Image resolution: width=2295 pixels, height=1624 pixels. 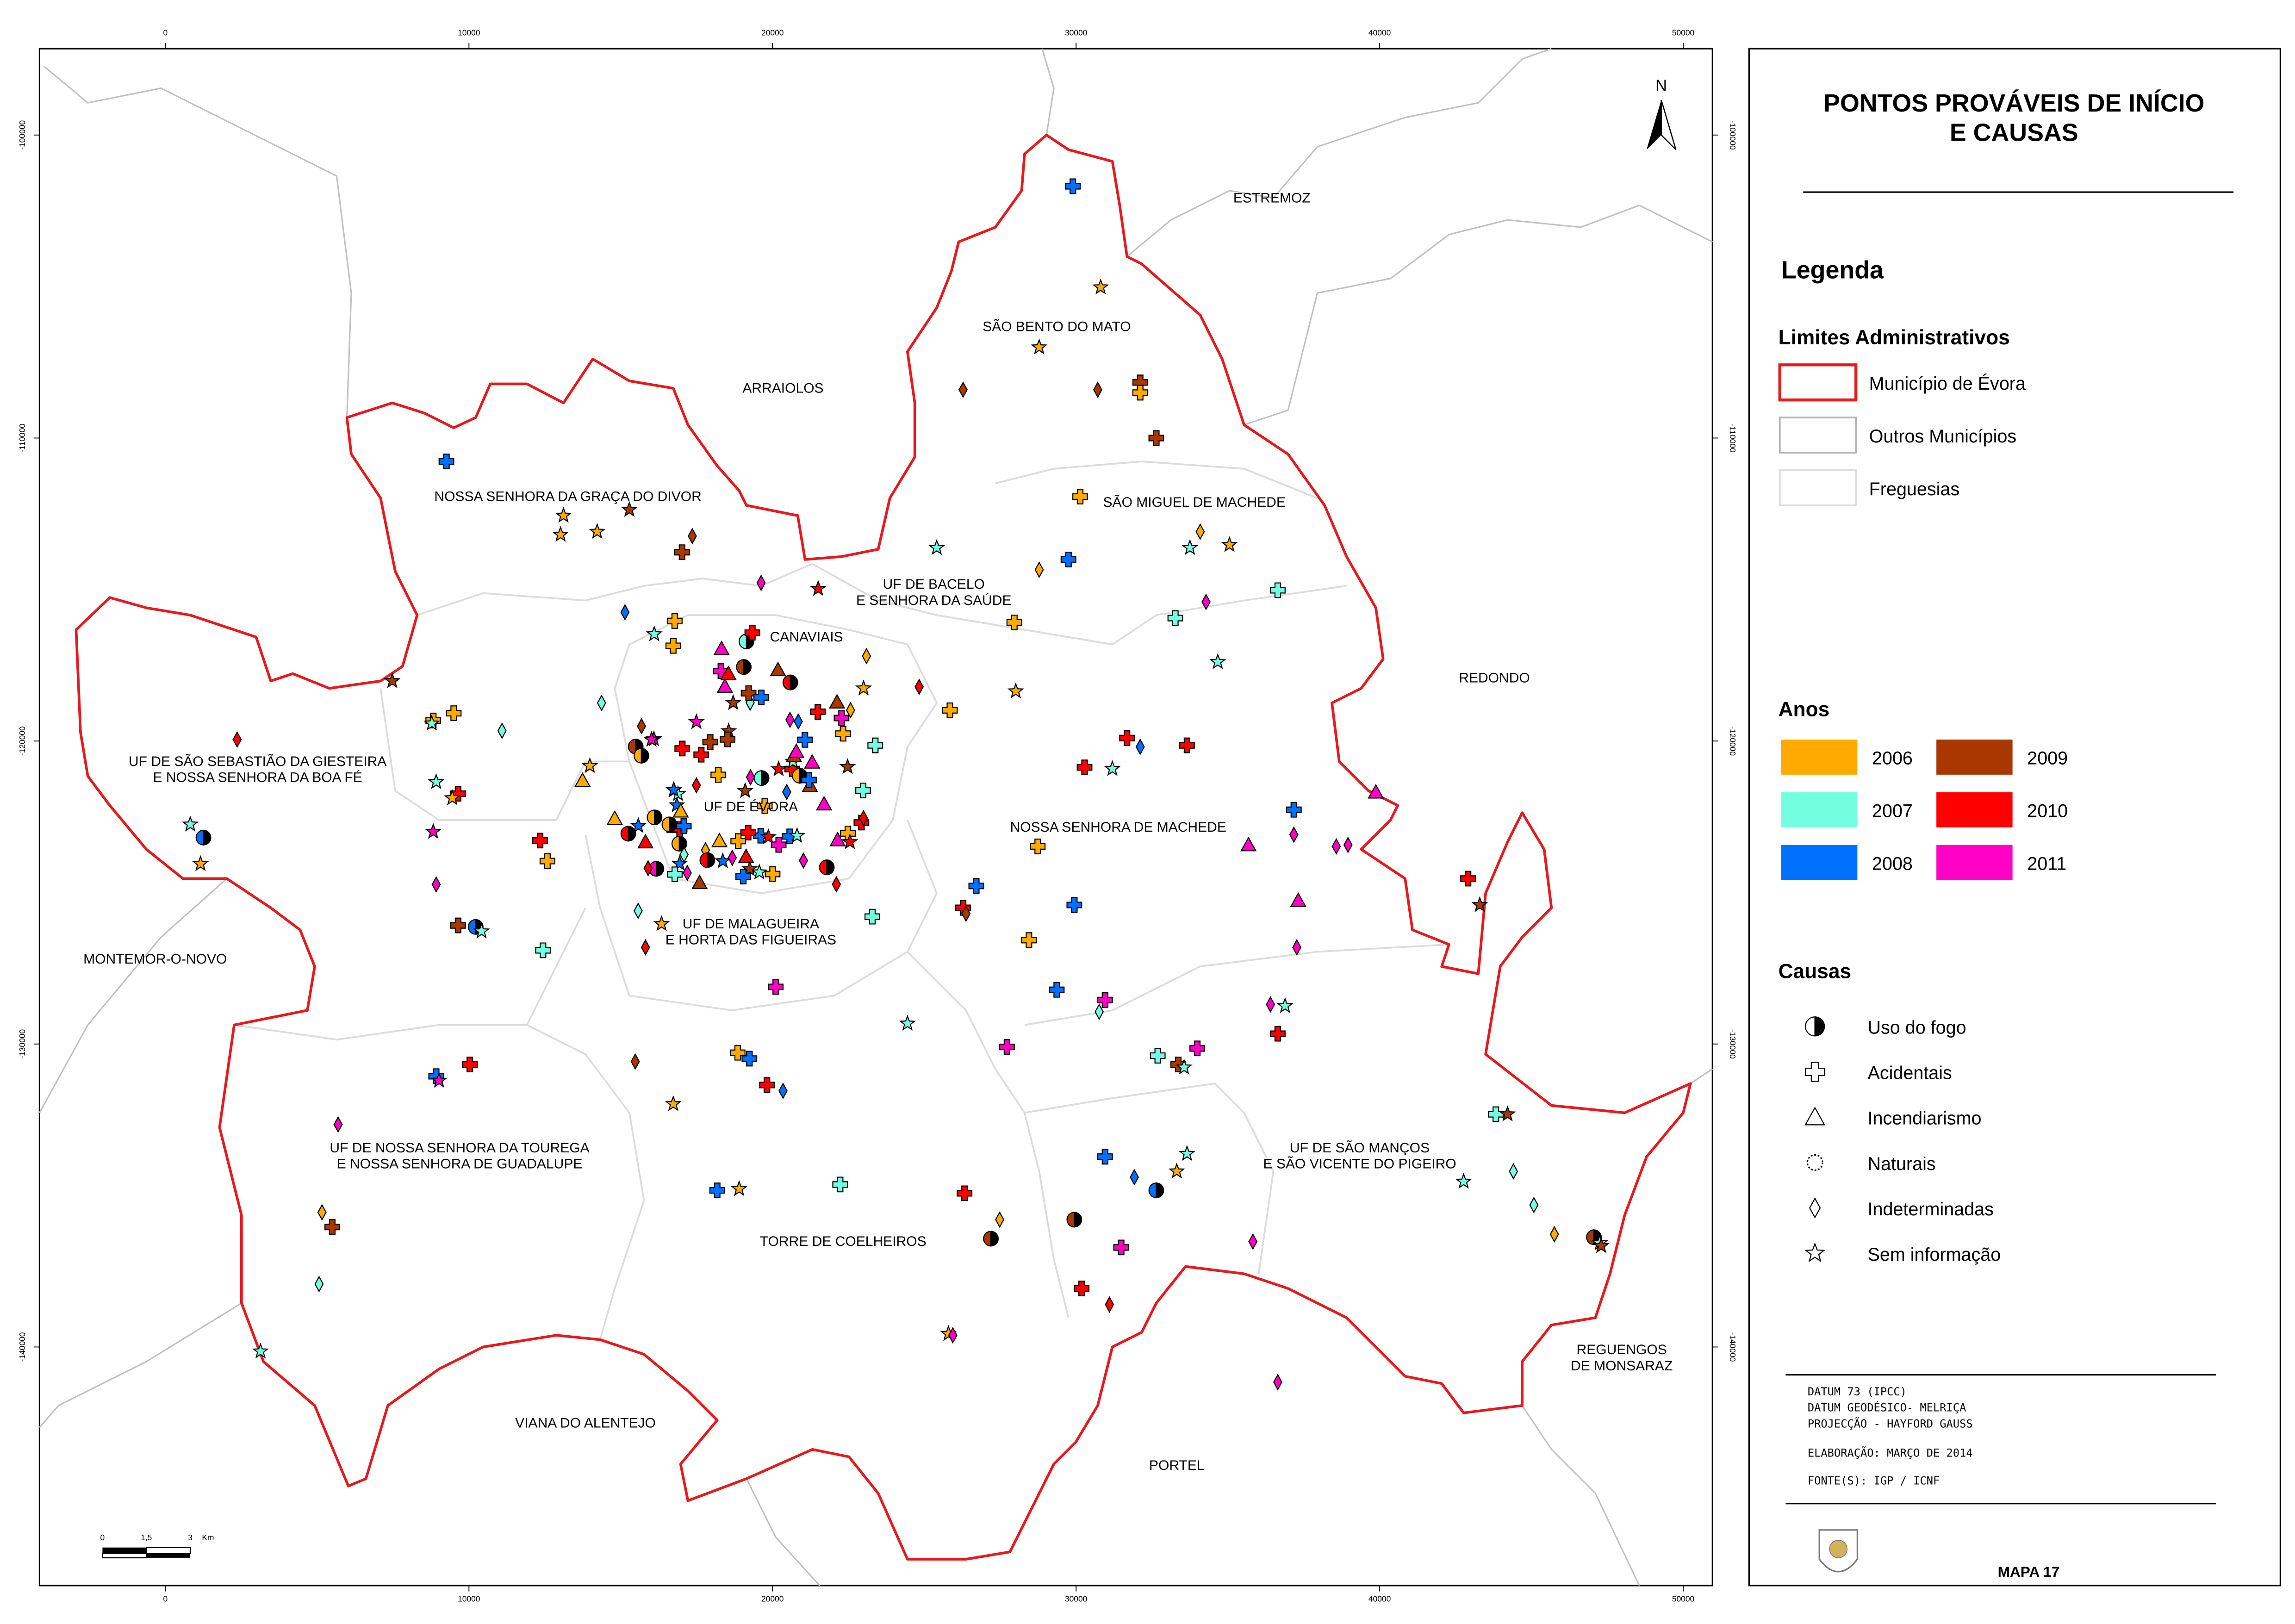 I want to click on y-tick-label: -100000, so click(x=1732, y=135).